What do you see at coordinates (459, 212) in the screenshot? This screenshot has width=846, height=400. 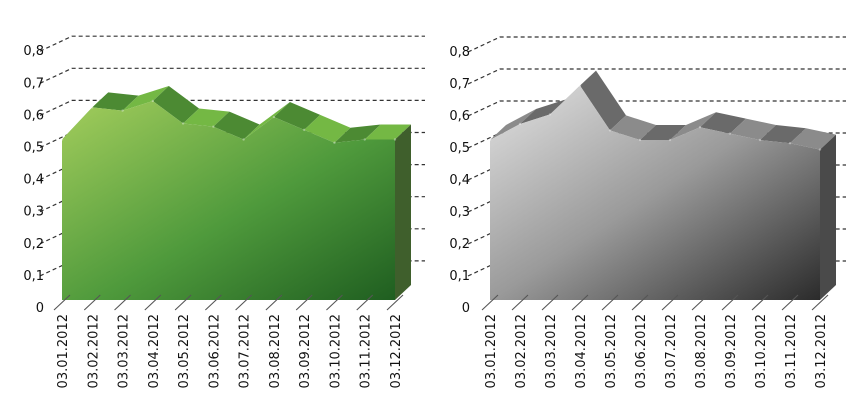 I see `y-tick-label: 0,3` at bounding box center [459, 212].